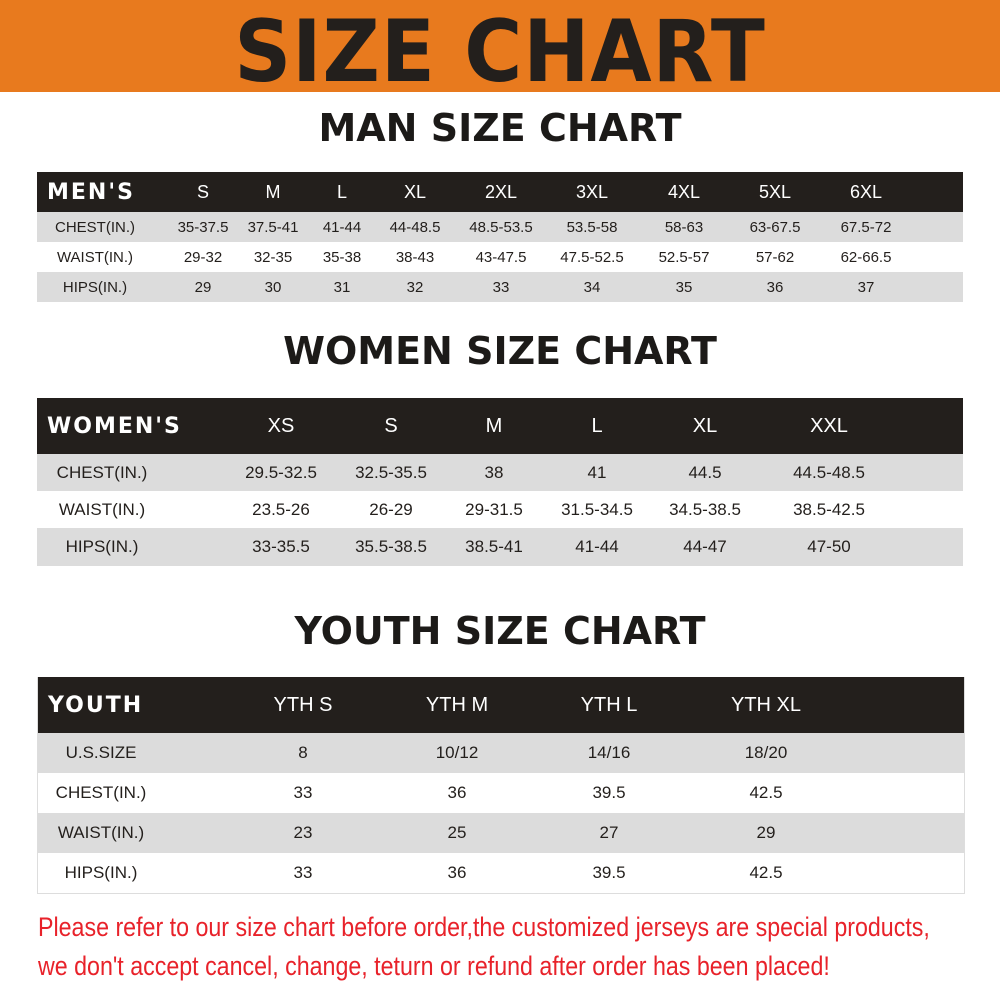 This screenshot has height=1000, width=1000. I want to click on table-row: HIPS(IN.) 29 30 31 32 33 34 35 36 37, so click(500, 287).